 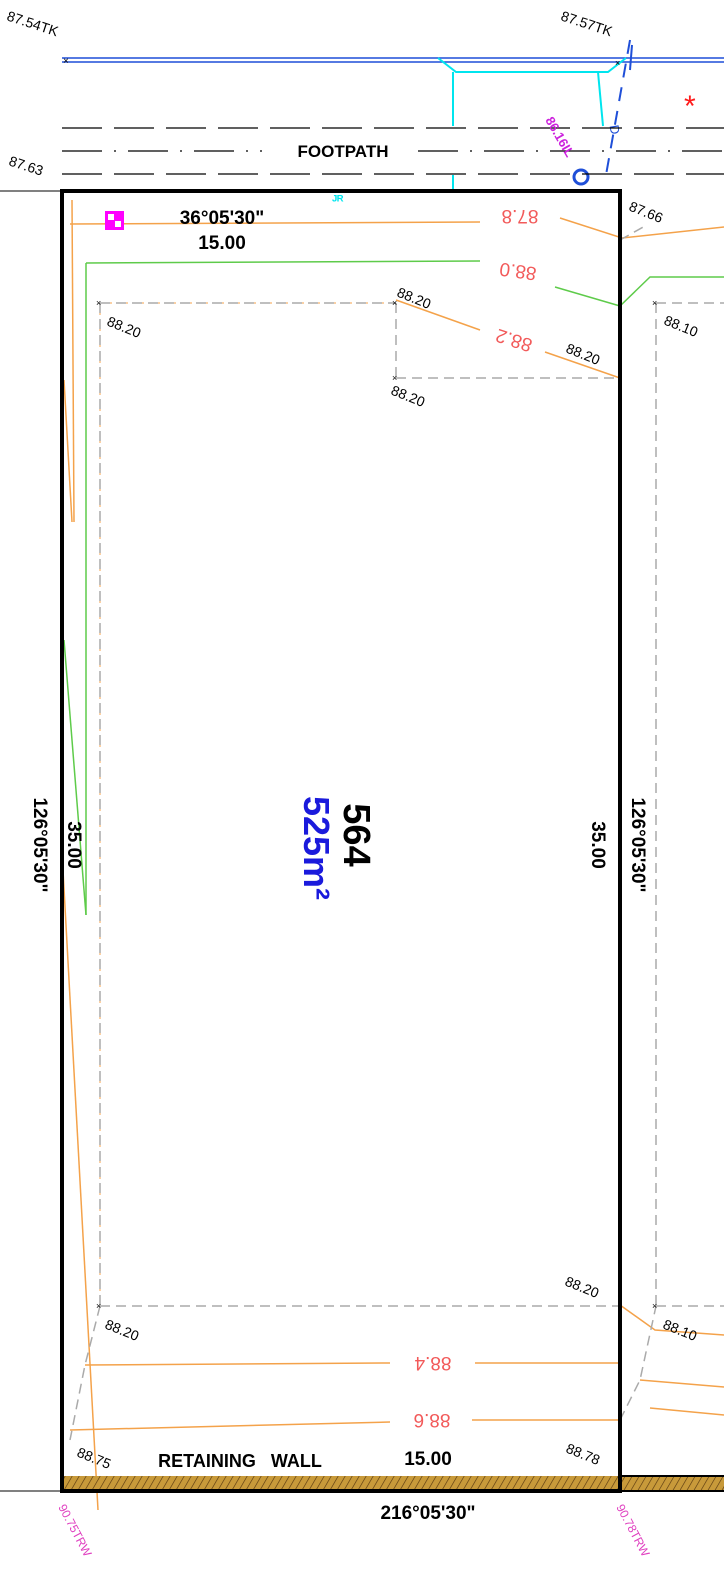 What do you see at coordinates (432, 1362) in the screenshot?
I see `contour-label-884: 88.4` at bounding box center [432, 1362].